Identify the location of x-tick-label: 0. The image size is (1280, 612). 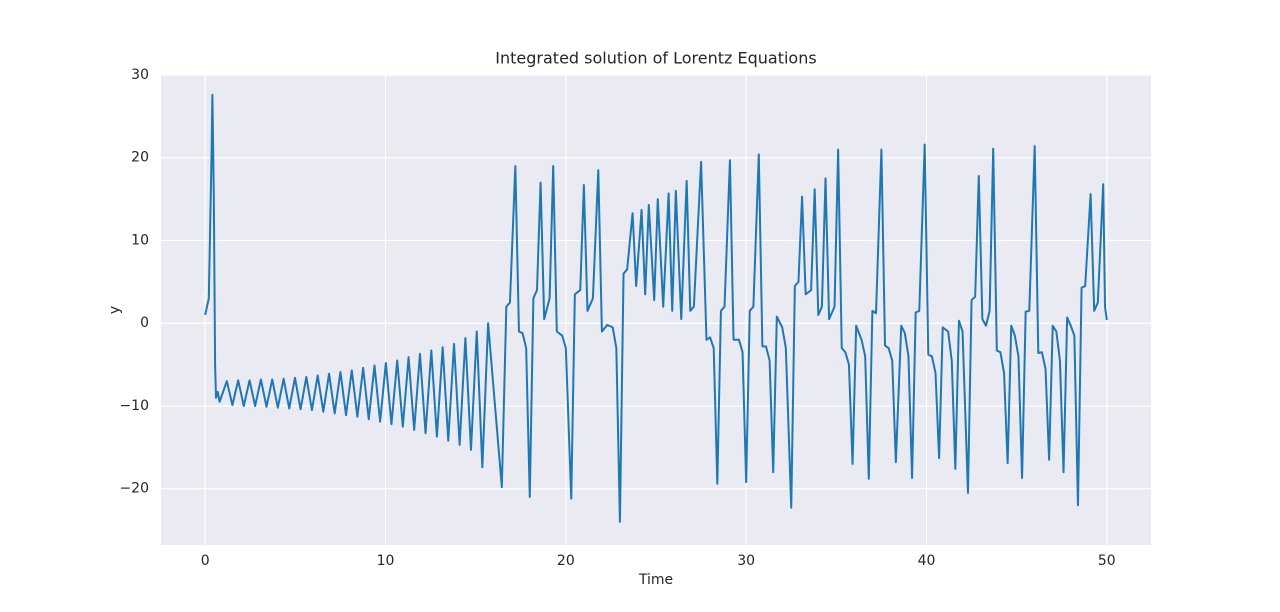
(205, 561).